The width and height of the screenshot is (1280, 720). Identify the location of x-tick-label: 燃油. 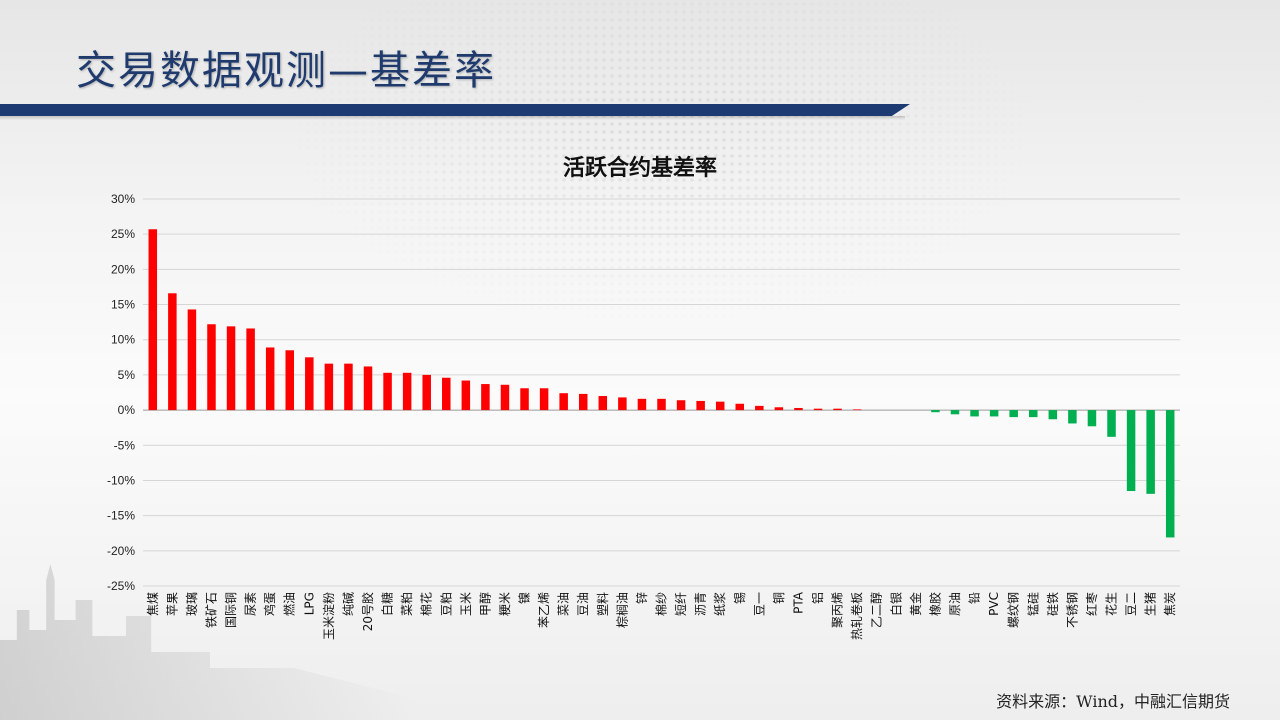
(289, 604).